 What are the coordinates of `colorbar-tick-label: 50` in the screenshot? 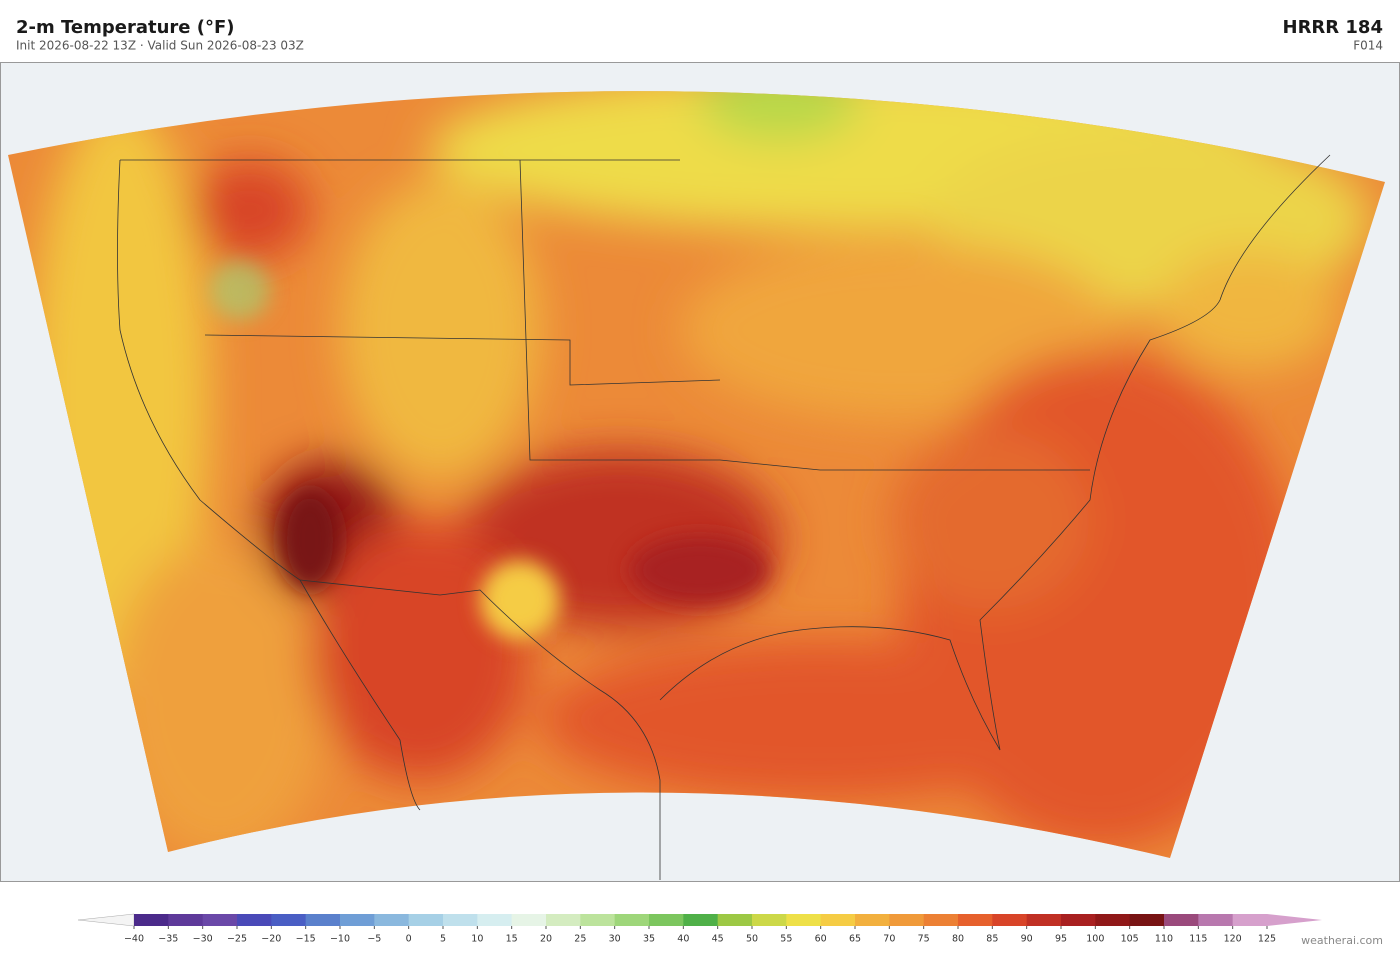 It's located at (752, 939).